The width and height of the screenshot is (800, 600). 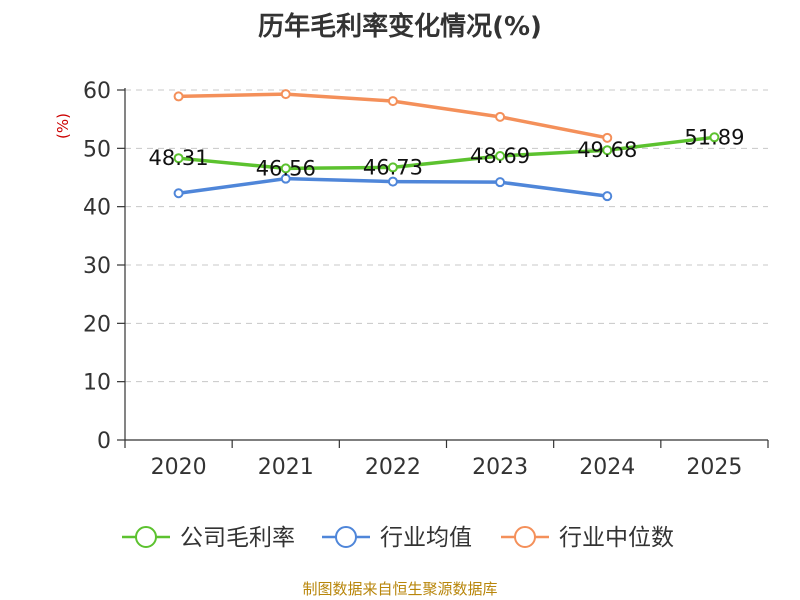 What do you see at coordinates (97, 91) in the screenshot?
I see `y-tick-label: 60` at bounding box center [97, 91].